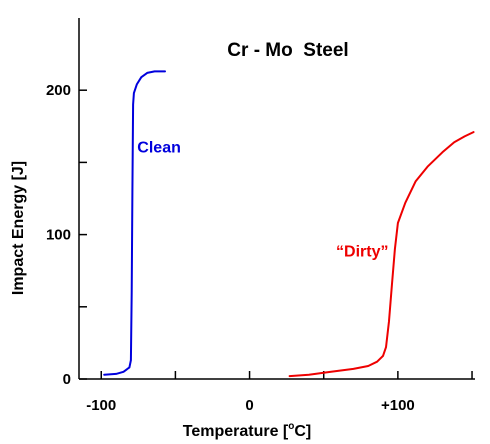 The height and width of the screenshot is (444, 490). I want to click on x-tick-label: 0, so click(249, 405).